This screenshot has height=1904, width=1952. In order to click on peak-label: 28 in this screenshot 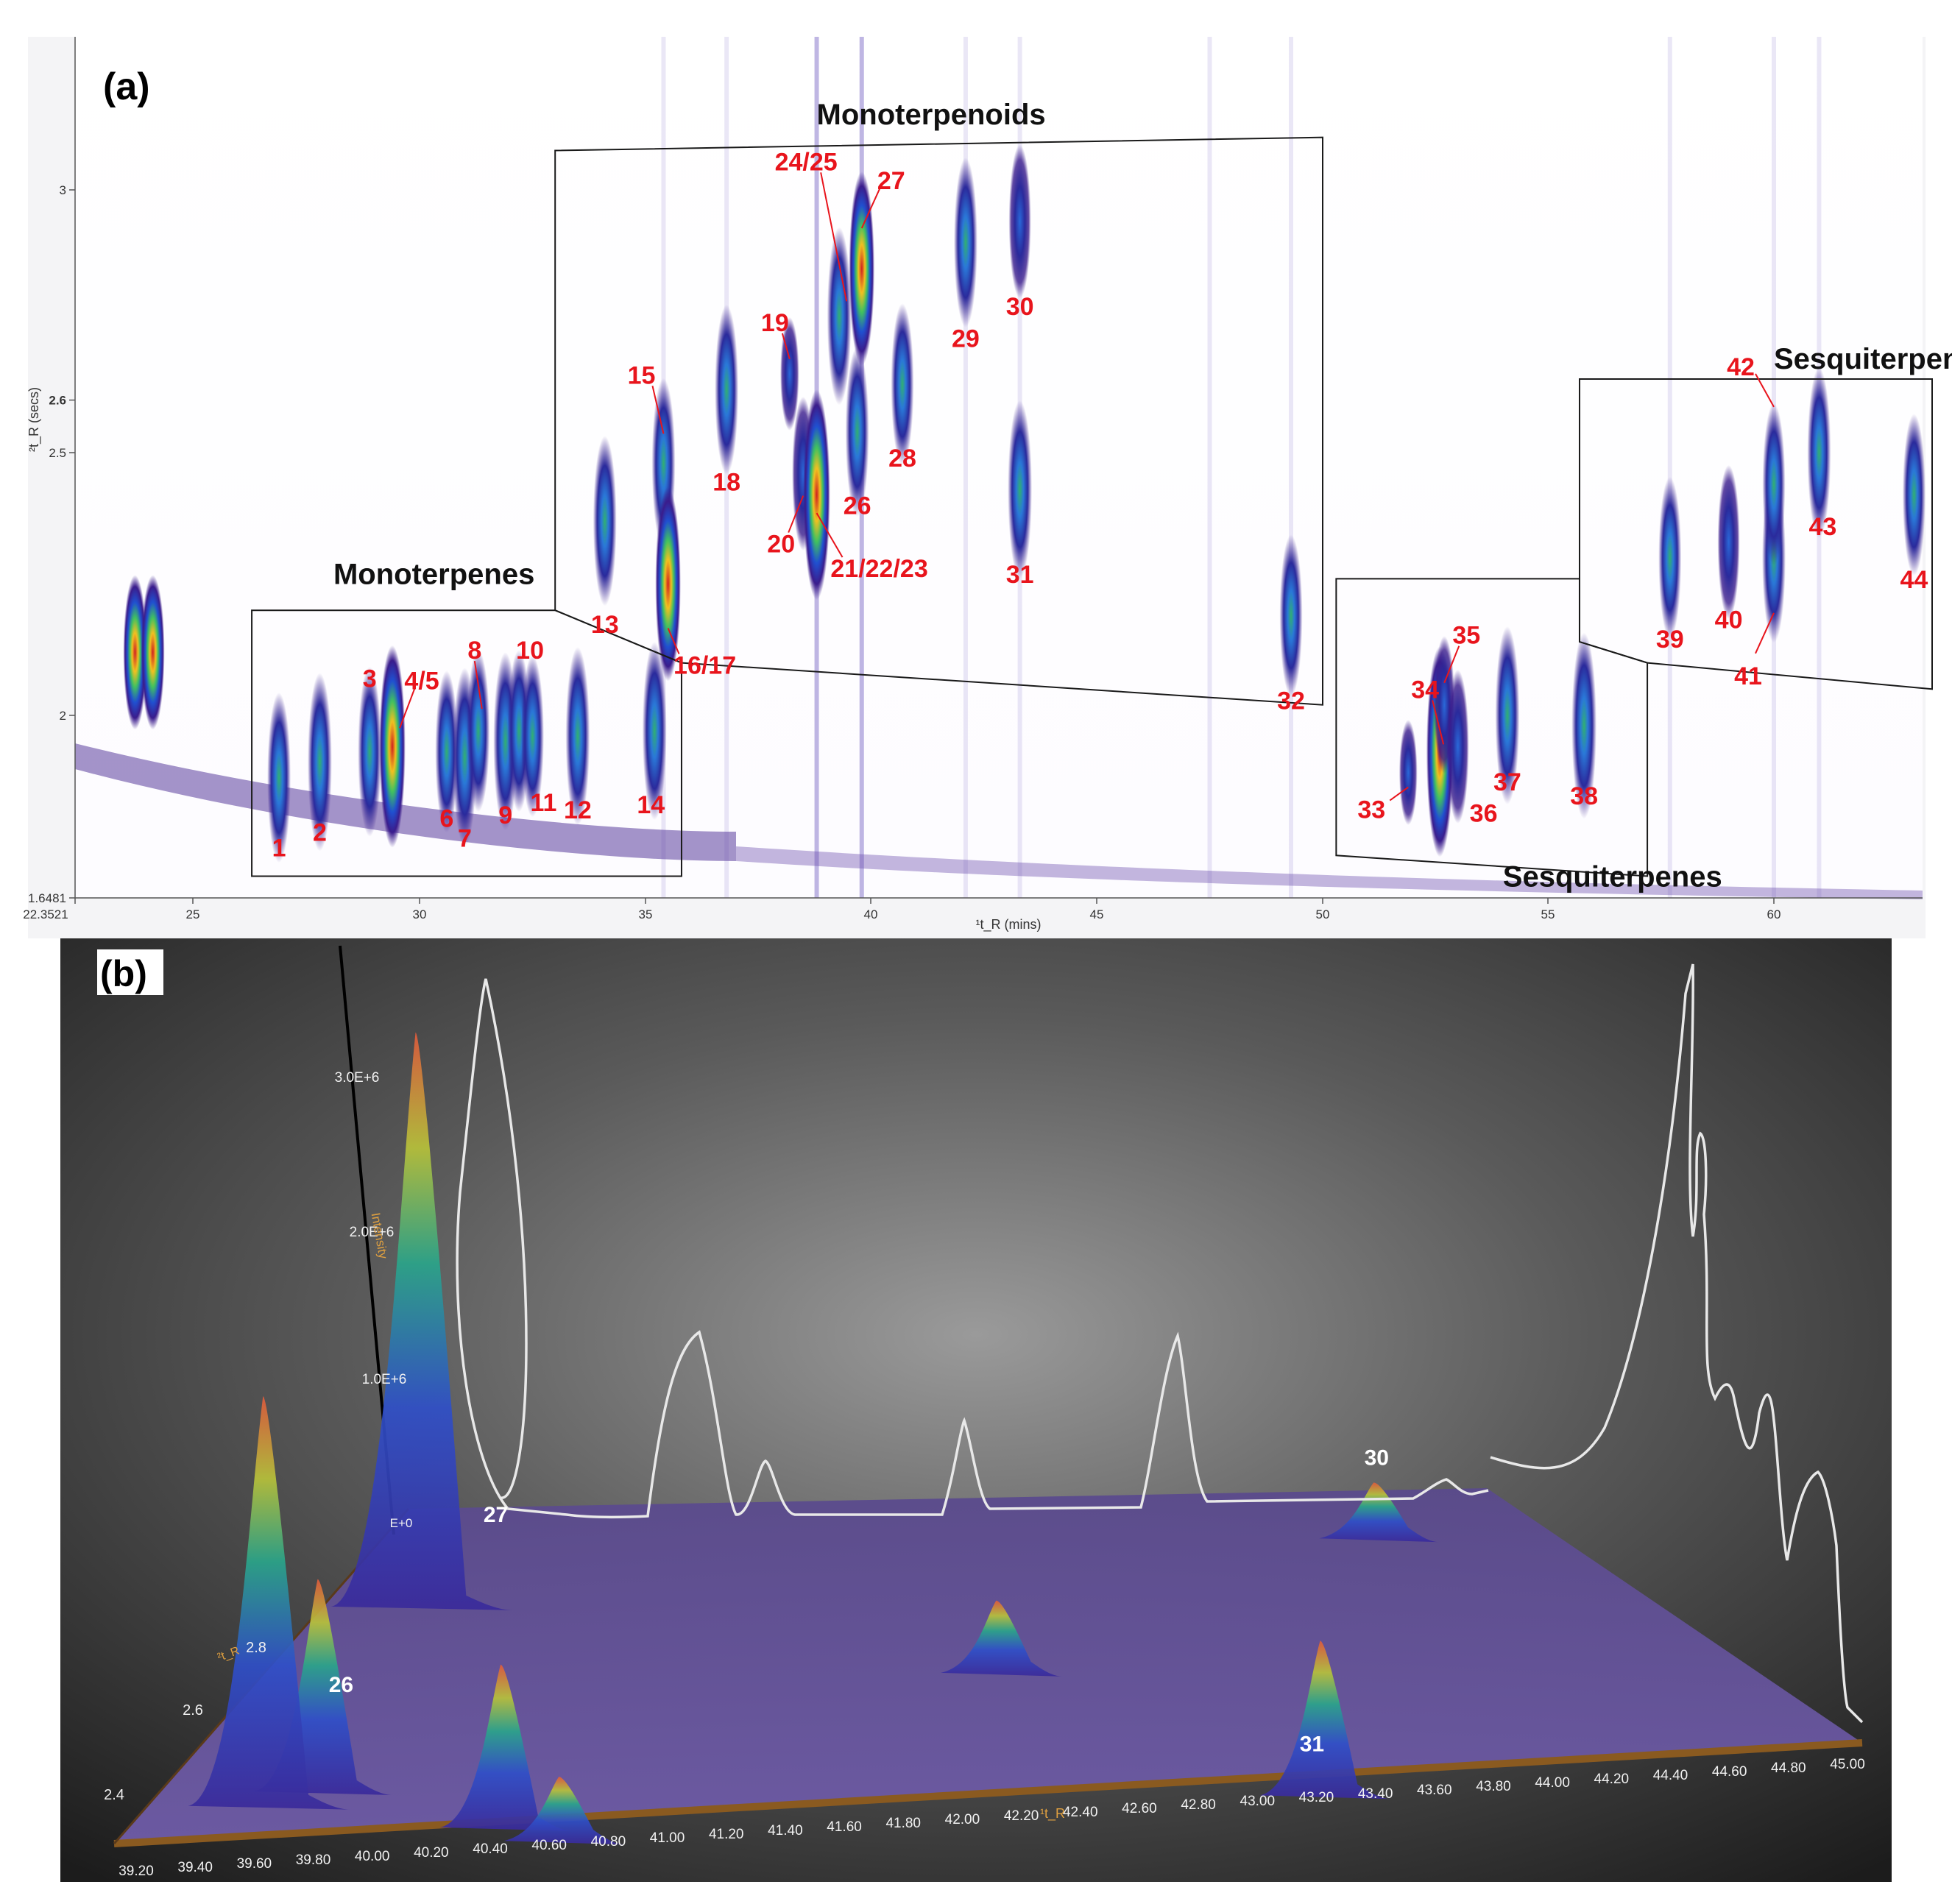, I will do `click(902, 459)`.